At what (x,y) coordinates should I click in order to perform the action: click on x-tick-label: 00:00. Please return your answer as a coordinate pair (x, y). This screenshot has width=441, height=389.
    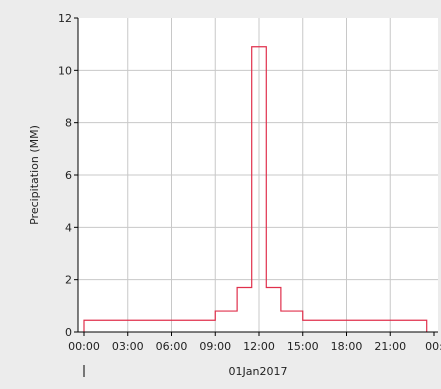
    Looking at the image, I should click on (84, 346).